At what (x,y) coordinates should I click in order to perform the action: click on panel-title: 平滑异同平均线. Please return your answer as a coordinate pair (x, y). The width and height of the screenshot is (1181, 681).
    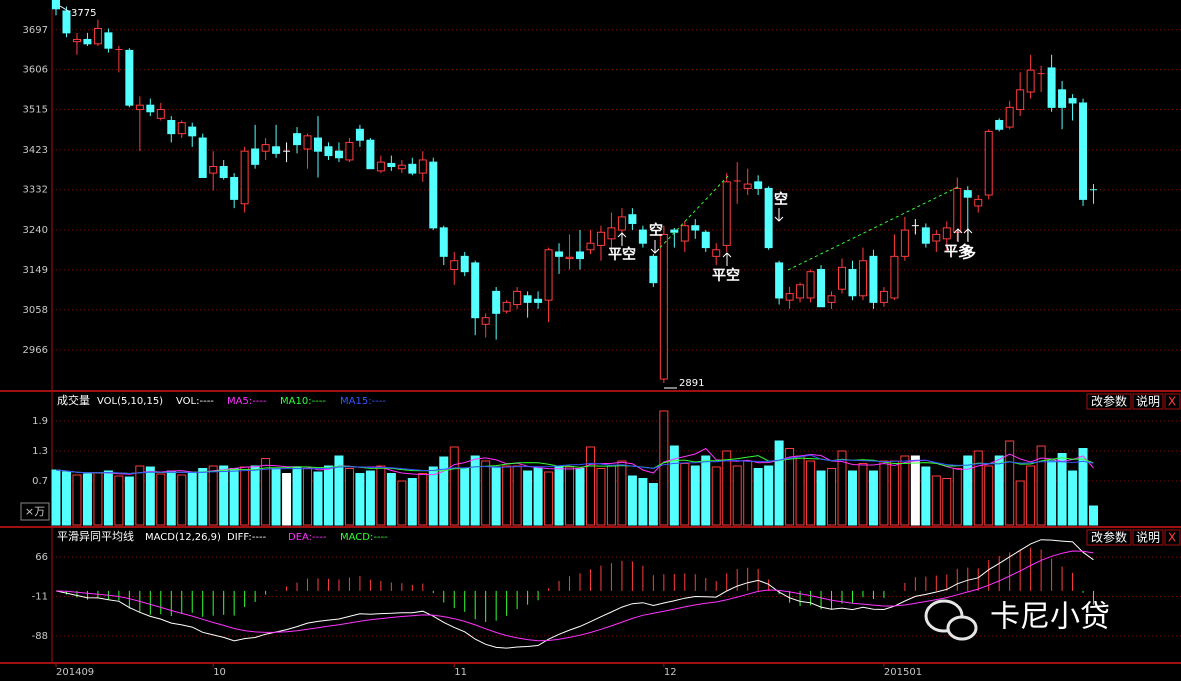
    Looking at the image, I should click on (95, 536).